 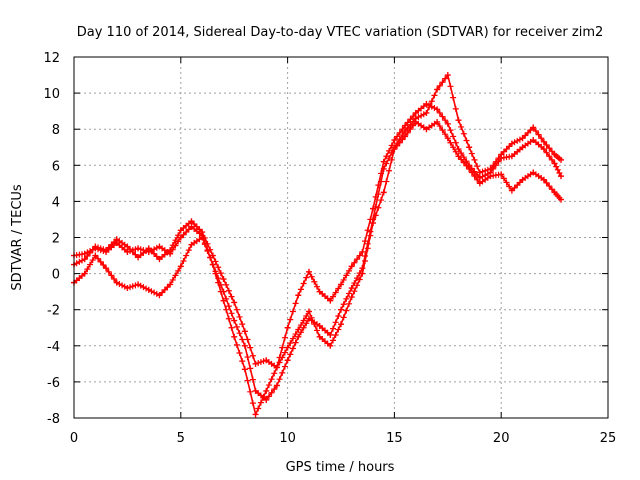 I want to click on y-tick-label: -4, so click(x=53, y=347).